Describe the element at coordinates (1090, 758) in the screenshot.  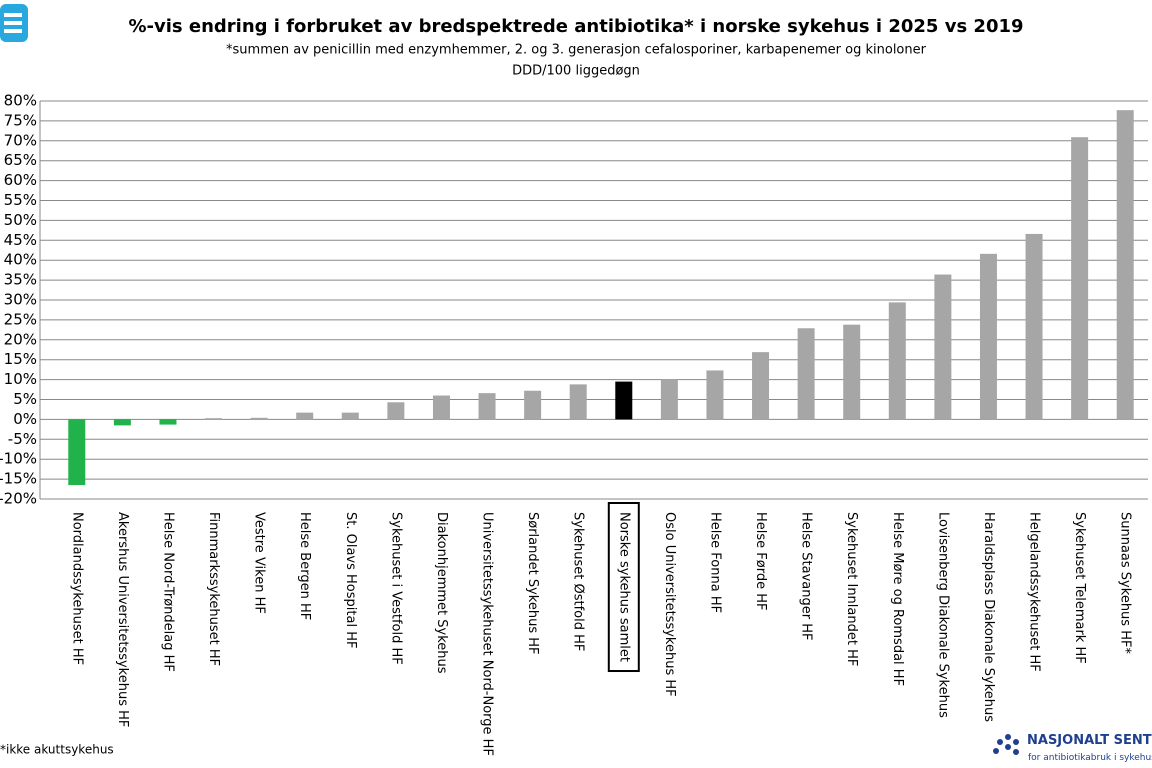
I see `logo-subtitle: for antibiotikabruk i sykehus` at that location.